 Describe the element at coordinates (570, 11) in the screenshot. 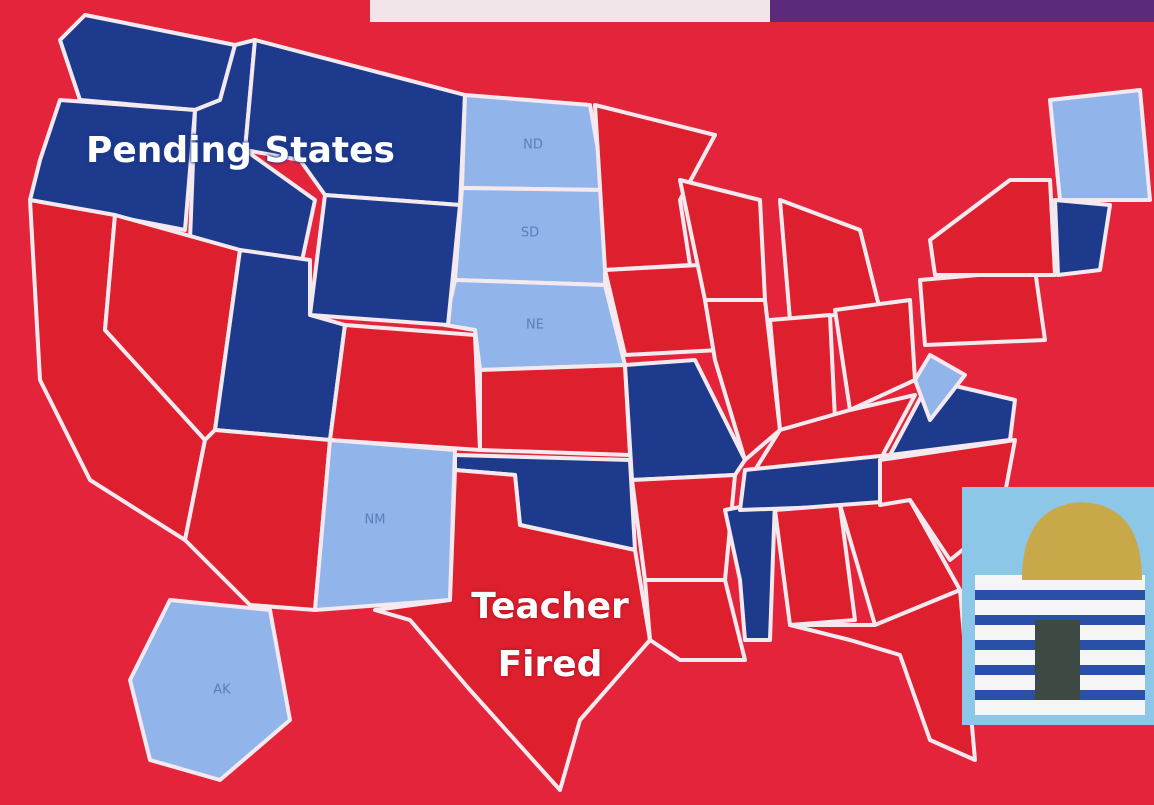

I see `top-strip-light` at that location.